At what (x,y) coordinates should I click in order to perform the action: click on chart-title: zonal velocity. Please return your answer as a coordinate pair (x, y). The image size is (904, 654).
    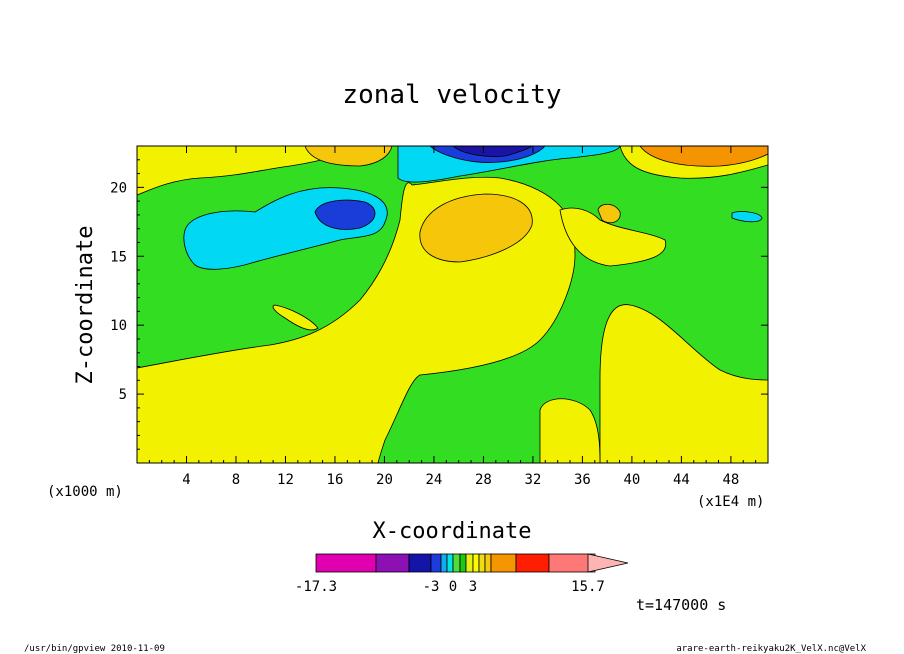
    Looking at the image, I should click on (451, 95).